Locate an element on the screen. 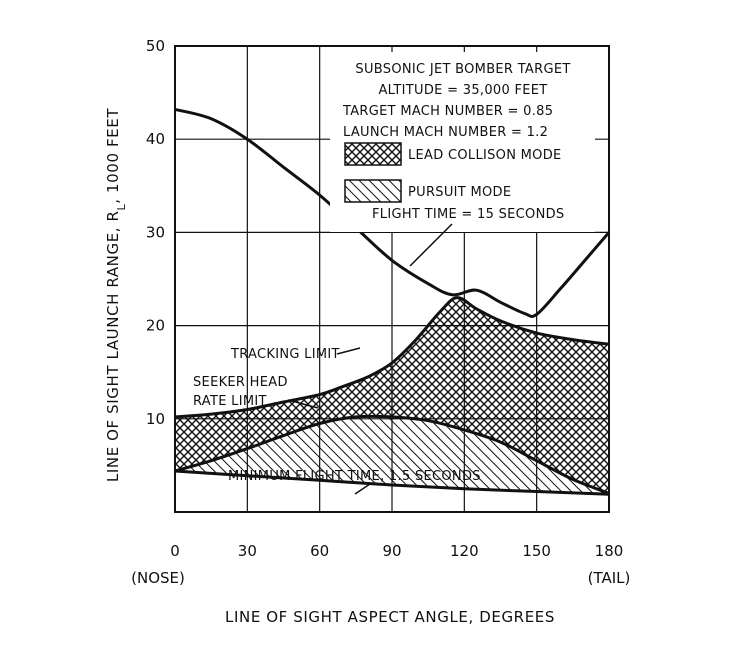 The height and width of the screenshot is (671, 752). x-tick-note-nose: (NOSE) is located at coordinates (158, 578).